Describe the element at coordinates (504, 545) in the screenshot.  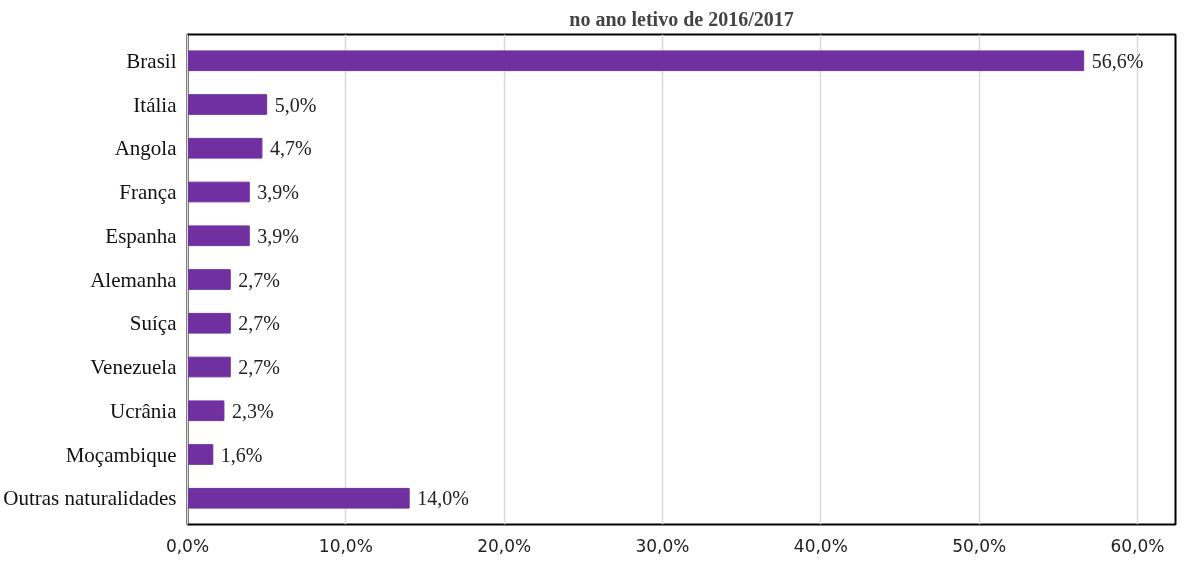
I see `x-tick-label: 20,0%` at that location.